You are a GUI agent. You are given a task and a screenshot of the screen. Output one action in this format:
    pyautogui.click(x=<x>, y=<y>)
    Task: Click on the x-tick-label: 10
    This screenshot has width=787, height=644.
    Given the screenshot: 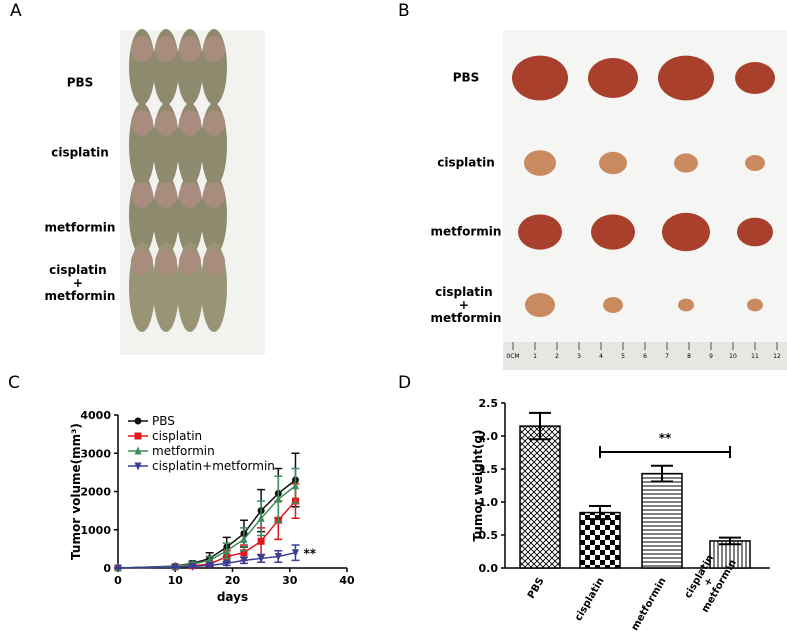 What is the action you would take?
    pyautogui.click(x=176, y=580)
    